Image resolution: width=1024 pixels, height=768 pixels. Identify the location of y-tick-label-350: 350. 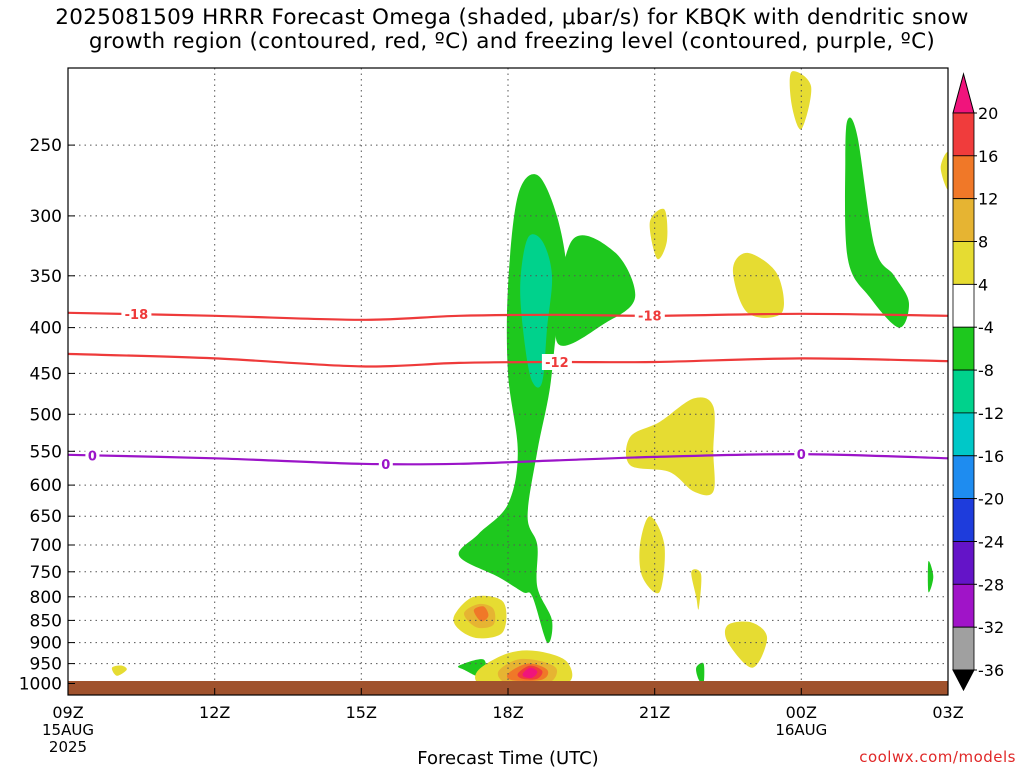
(46, 277).